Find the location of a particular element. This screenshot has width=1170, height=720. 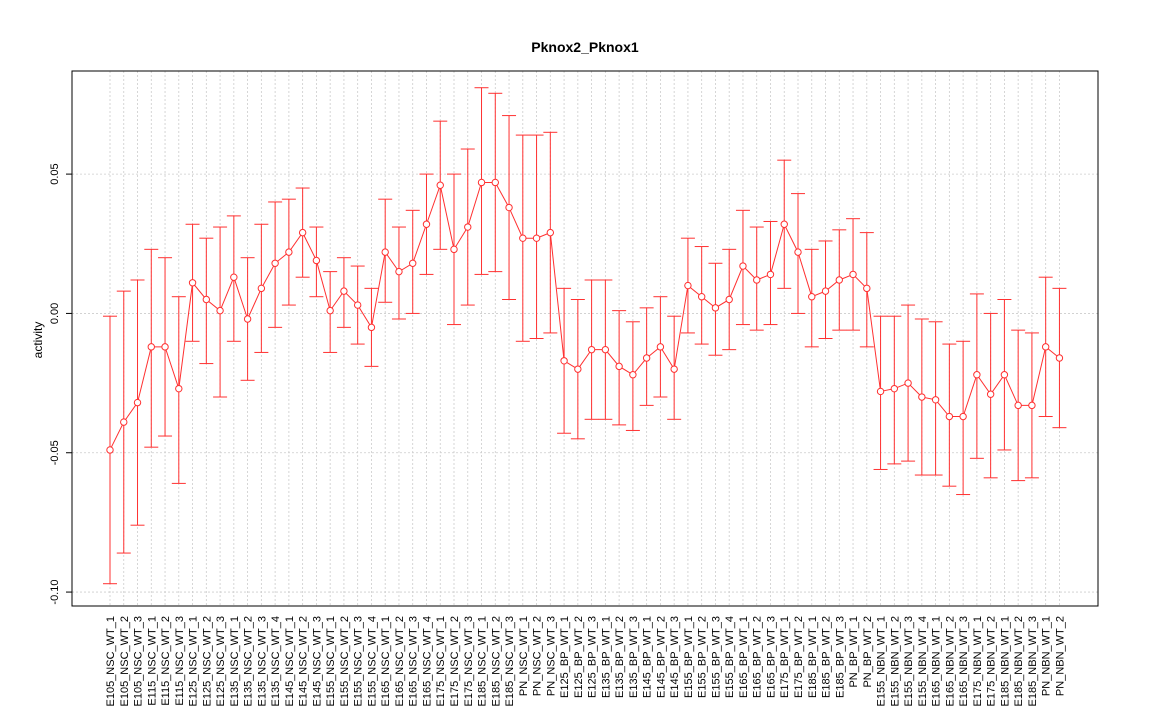

x-tick-label: E165_NBN_WT_3 is located at coordinates (964, 661).